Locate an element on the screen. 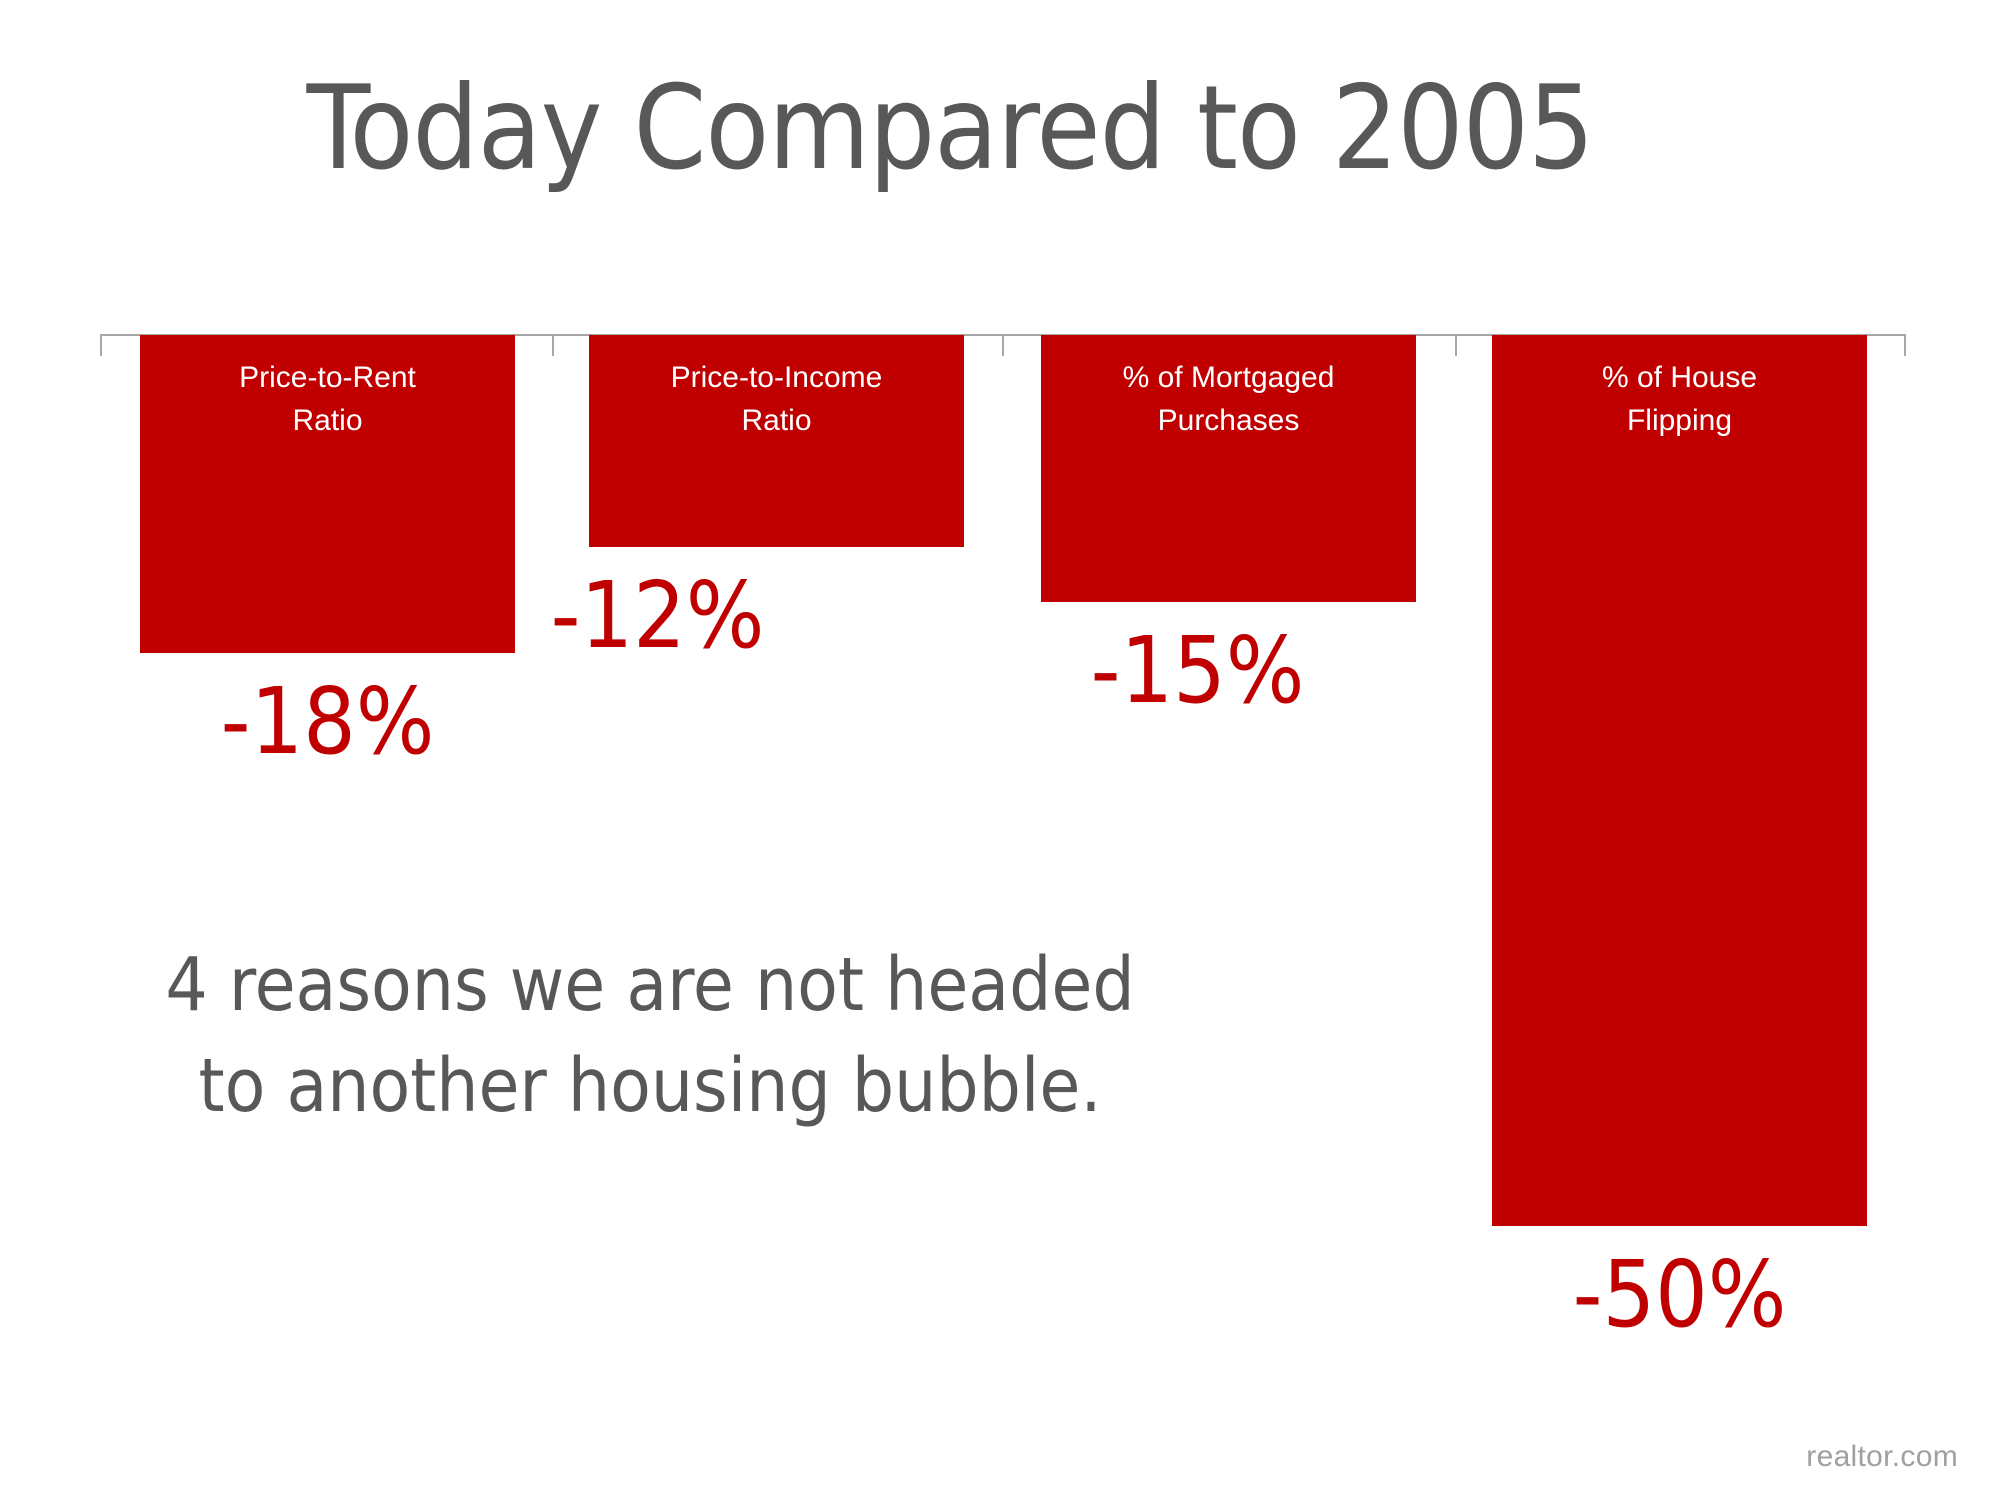  bar-price-to-income-ratio: Price-to-Income Ratio is located at coordinates (776, 441).